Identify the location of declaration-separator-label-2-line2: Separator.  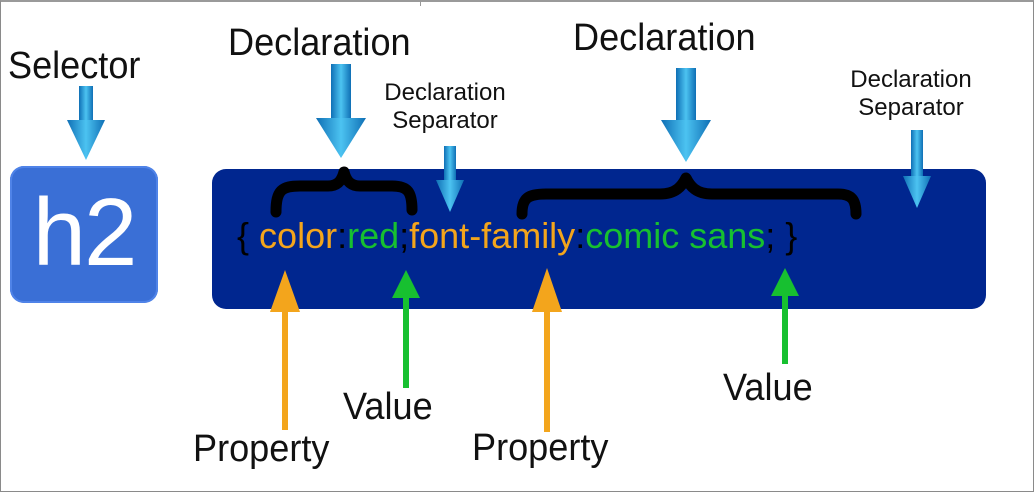
(911, 108).